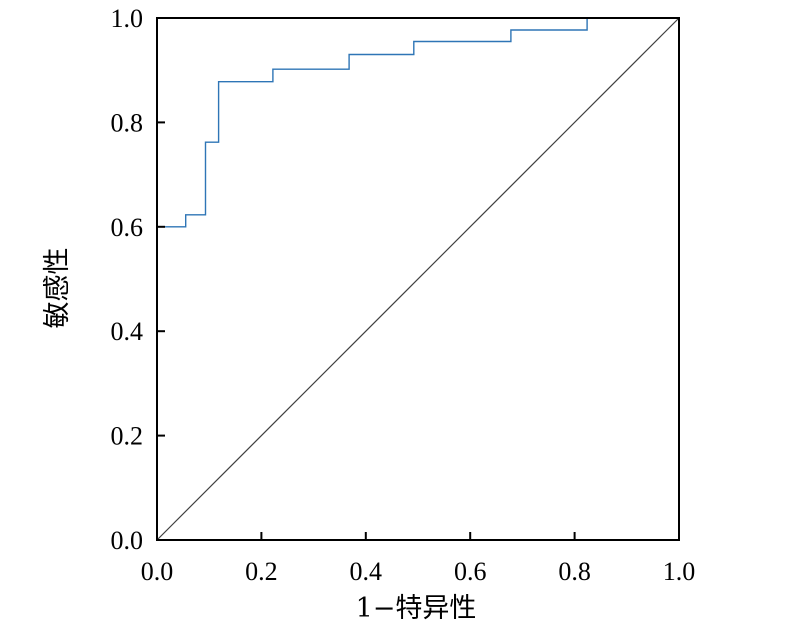  Describe the element at coordinates (127, 227) in the screenshot. I see `y-tick-label: 0.6` at that location.